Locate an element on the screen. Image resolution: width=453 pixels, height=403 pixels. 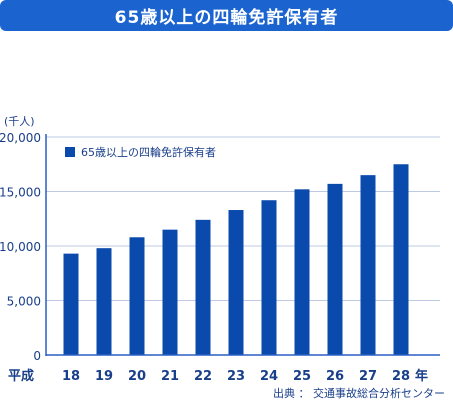
y-tick-label: 5,000 is located at coordinates (24, 302).